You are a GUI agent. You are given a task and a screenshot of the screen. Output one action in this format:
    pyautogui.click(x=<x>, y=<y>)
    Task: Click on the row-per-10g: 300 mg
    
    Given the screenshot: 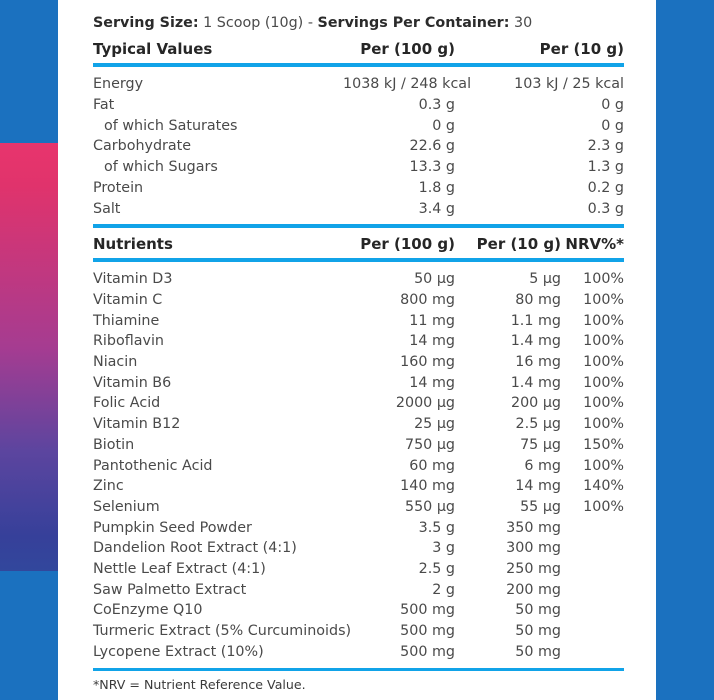 What is the action you would take?
    pyautogui.click(x=533, y=548)
    